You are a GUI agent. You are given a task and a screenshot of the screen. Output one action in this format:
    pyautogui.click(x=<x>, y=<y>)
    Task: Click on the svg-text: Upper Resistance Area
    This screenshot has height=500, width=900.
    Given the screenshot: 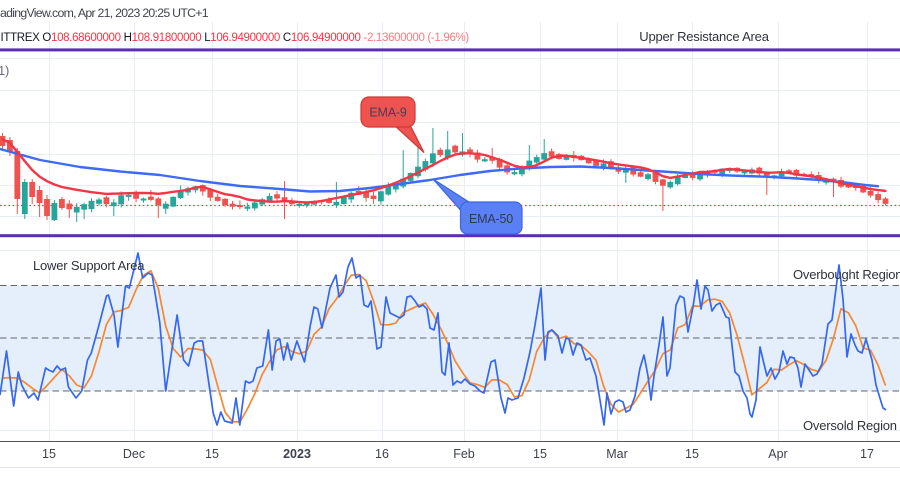 What is the action you would take?
    pyautogui.click(x=704, y=36)
    